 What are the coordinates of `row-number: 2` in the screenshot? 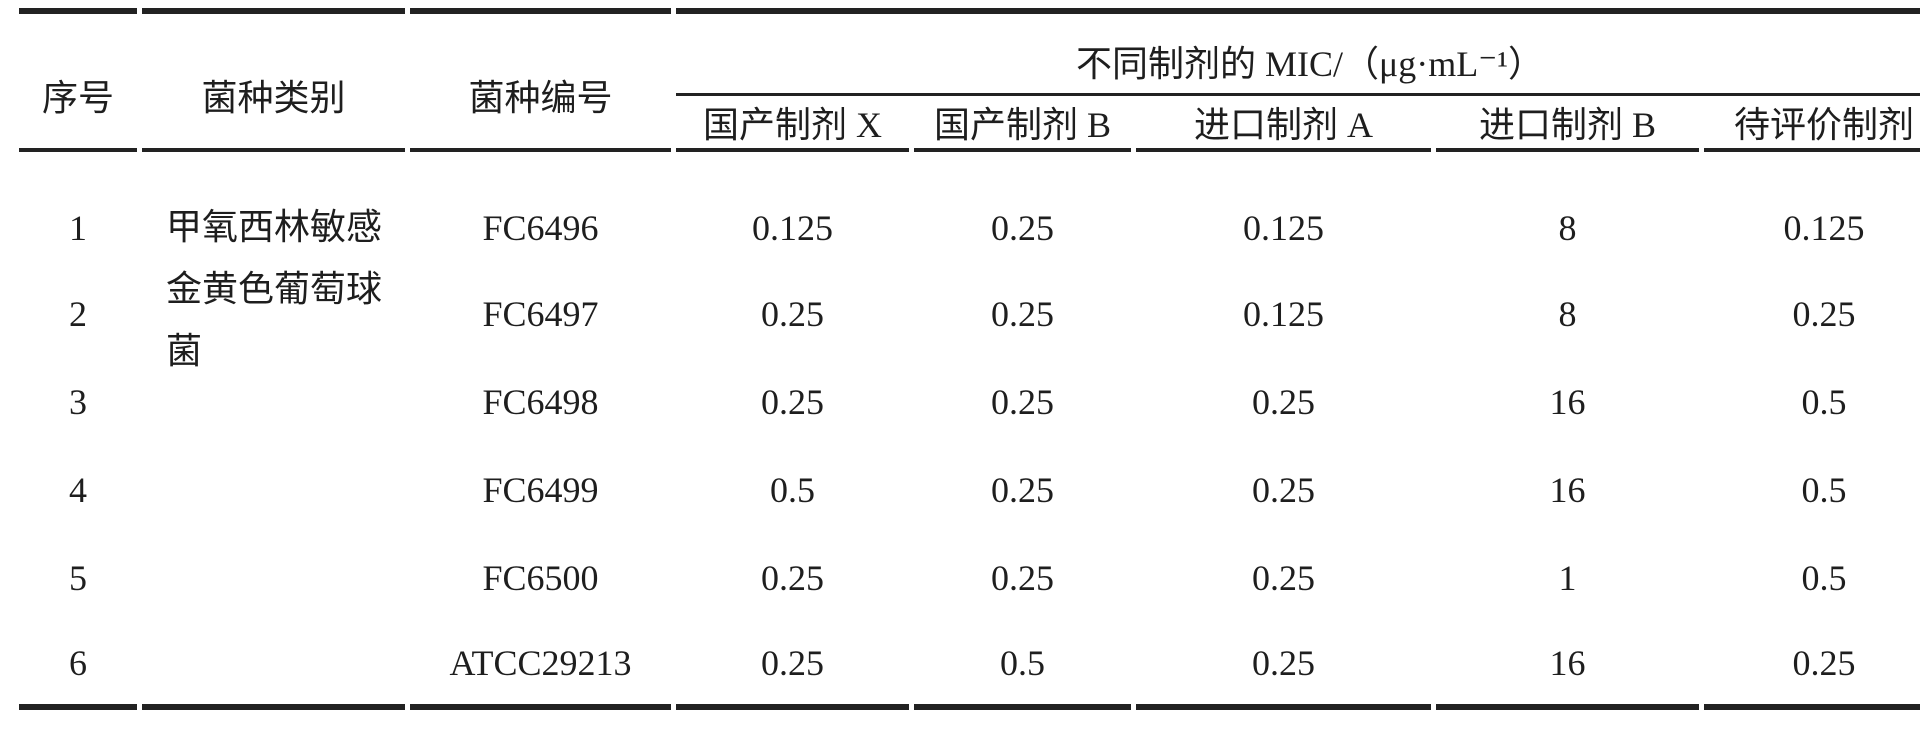 It's located at (78, 314).